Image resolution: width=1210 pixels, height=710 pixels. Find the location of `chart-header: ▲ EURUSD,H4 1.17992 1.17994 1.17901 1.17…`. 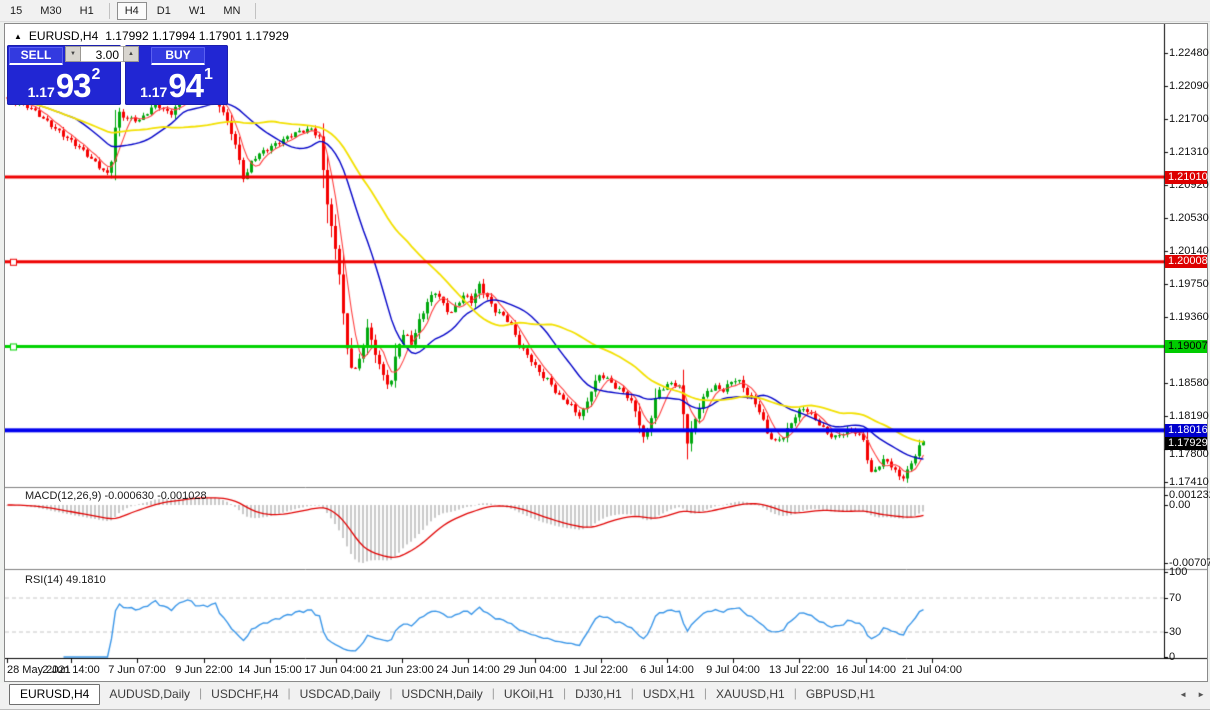

chart-header: ▲ EURUSD,H4 1.17992 1.17994 1.17901 1.17… is located at coordinates (151, 36).